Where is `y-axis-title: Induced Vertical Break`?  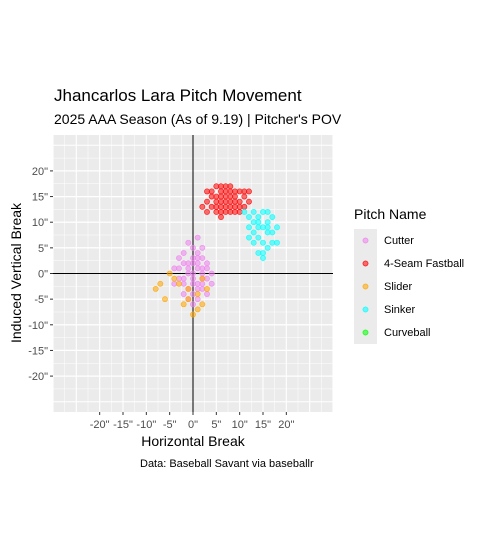 y-axis-title: Induced Vertical Break is located at coordinates (16, 272).